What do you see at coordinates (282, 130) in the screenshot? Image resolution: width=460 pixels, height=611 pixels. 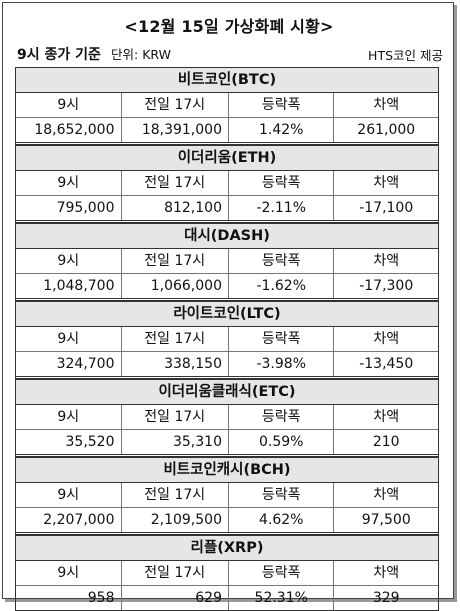 I see `value-cell: 1.42%` at bounding box center [282, 130].